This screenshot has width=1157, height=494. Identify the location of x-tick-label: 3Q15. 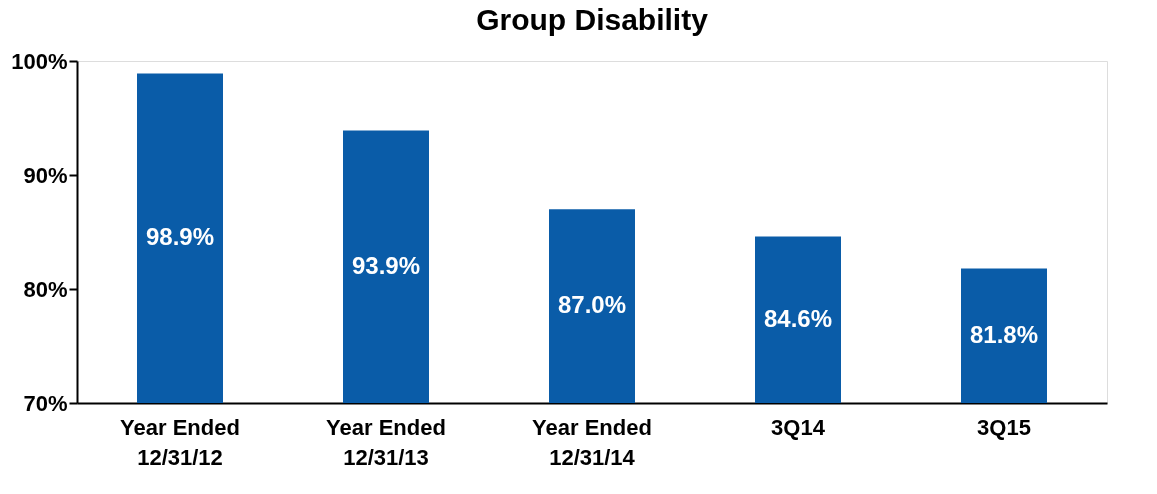
(1004, 427).